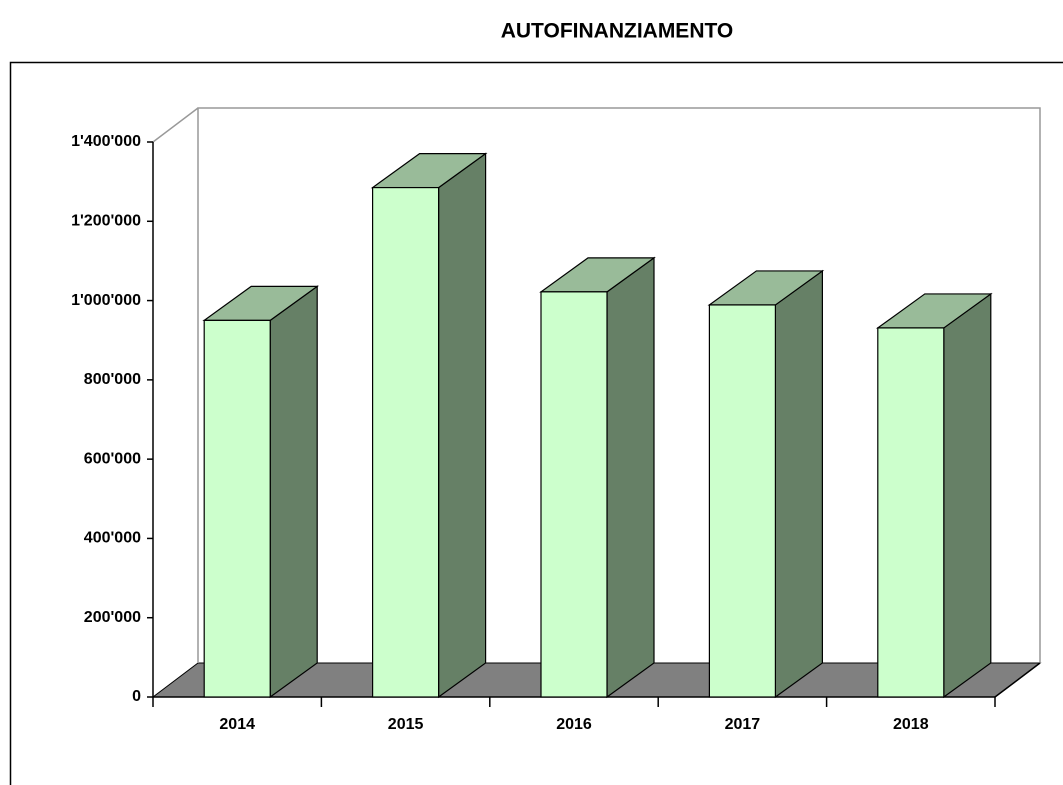  I want to click on y-tick-label: 1'400'000, so click(106, 141).